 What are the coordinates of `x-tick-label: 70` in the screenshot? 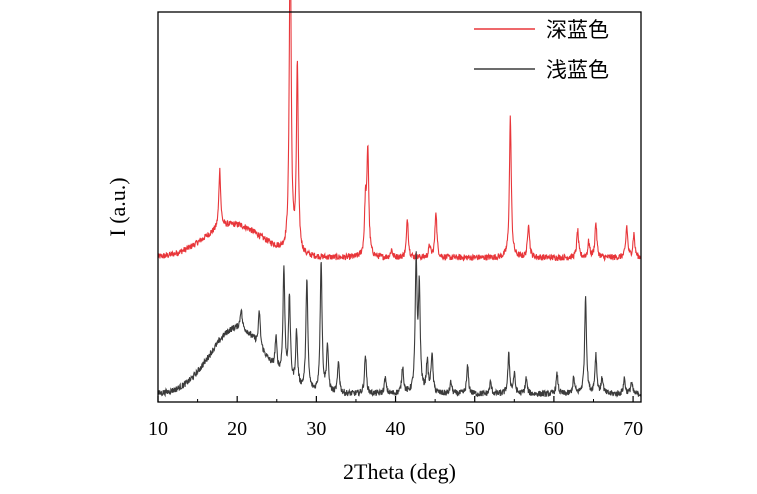 It's located at (633, 429).